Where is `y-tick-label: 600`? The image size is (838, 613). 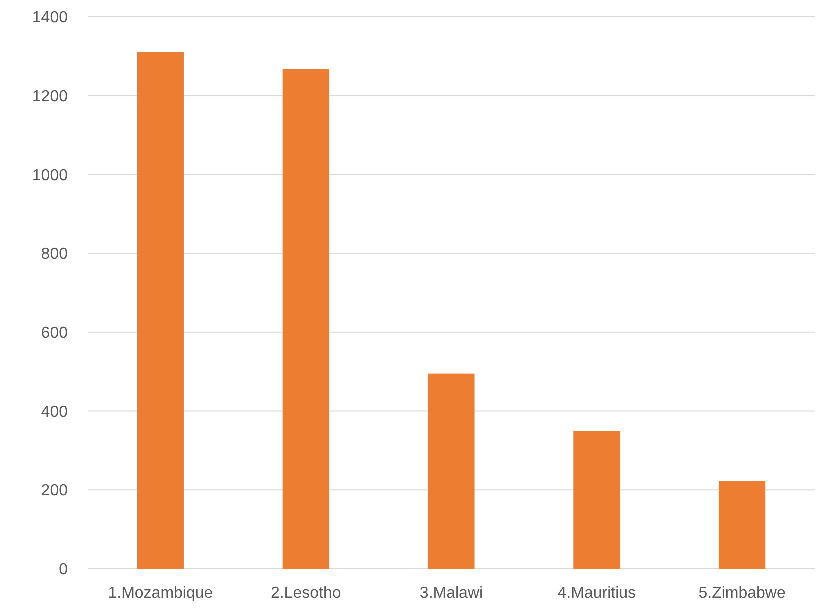 y-tick-label: 600 is located at coordinates (54, 333).